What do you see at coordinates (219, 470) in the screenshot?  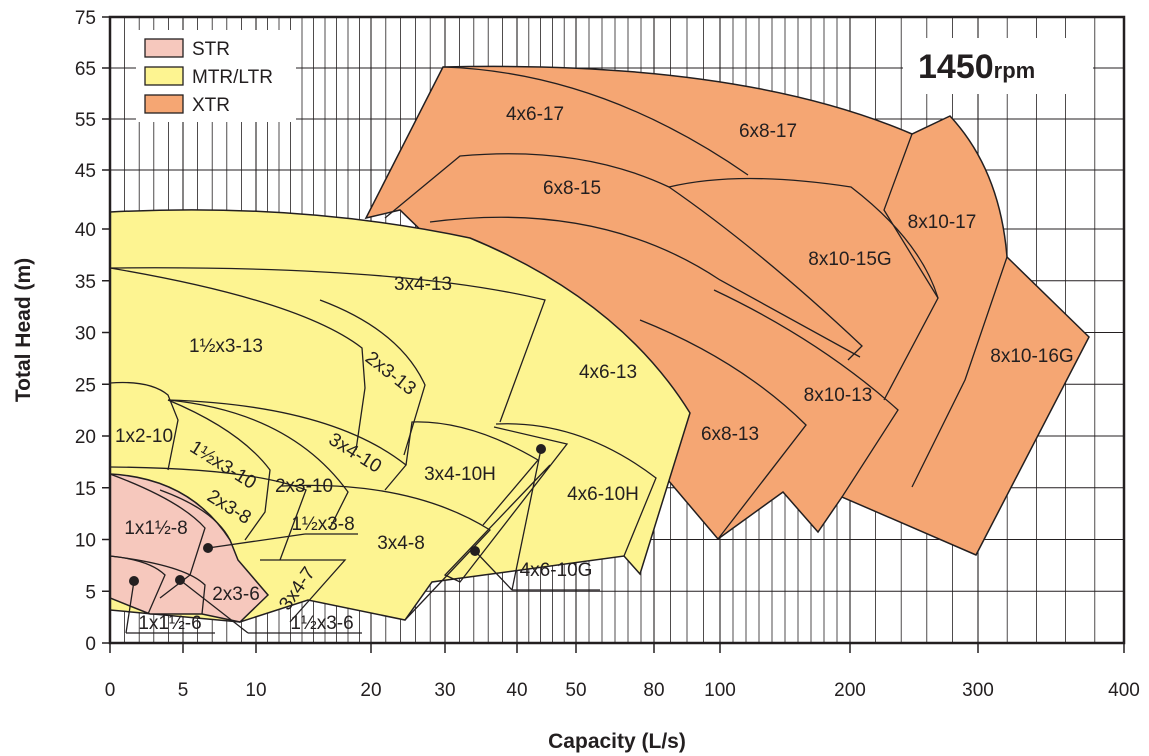 I see `region-mtr-1.5x3-10` at bounding box center [219, 470].